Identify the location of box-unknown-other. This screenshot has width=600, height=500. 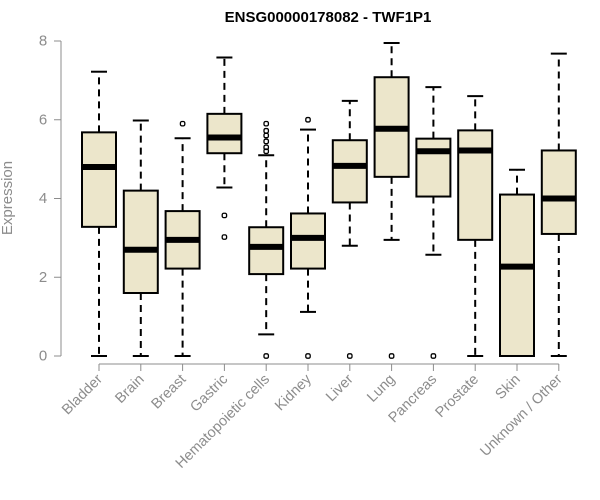
(558, 204).